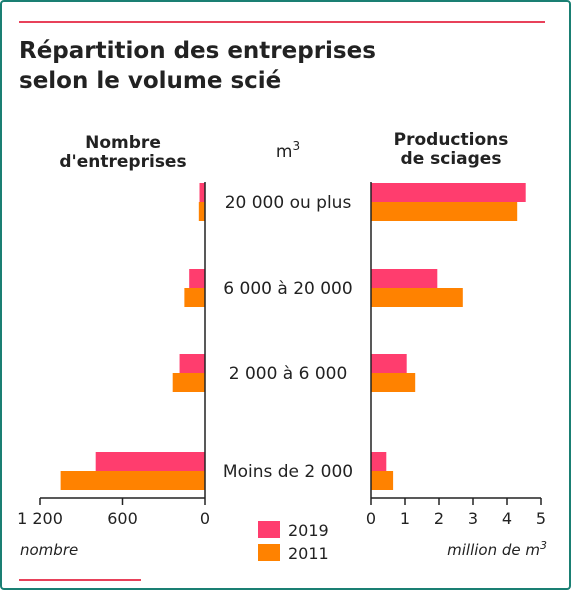 The width and height of the screenshot is (571, 590). What do you see at coordinates (269, 529) in the screenshot?
I see `legend-swatch-2019` at bounding box center [269, 529].